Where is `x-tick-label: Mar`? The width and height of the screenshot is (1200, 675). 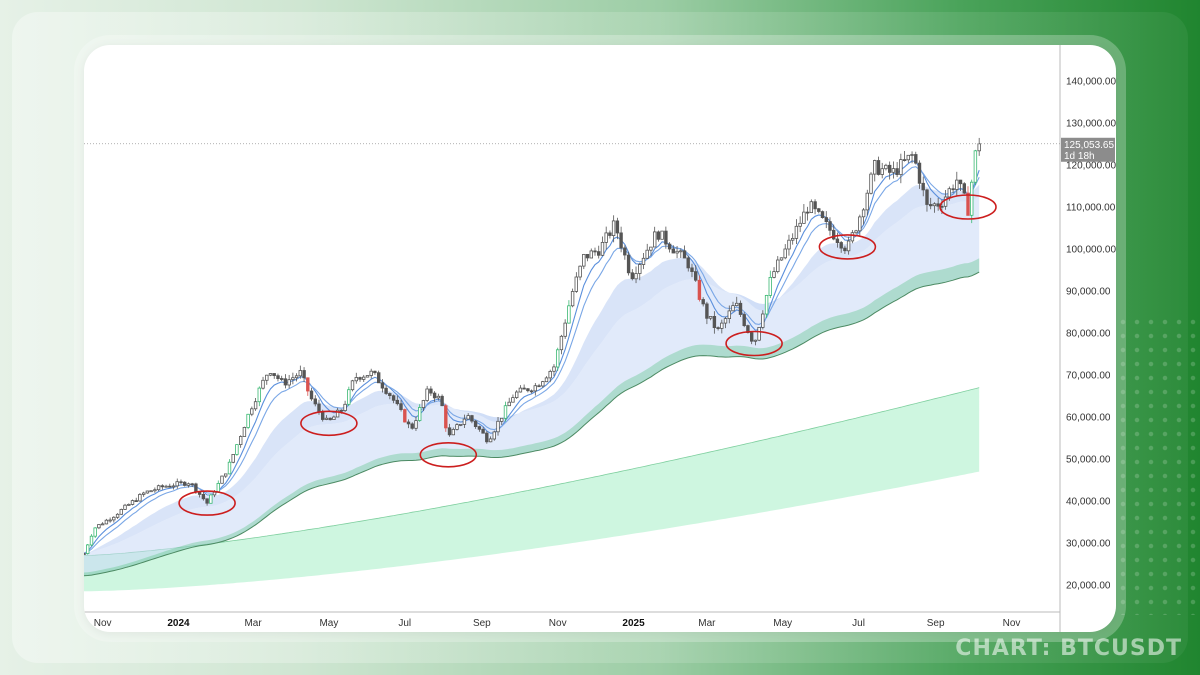 x-tick-label: Mar is located at coordinates (253, 623).